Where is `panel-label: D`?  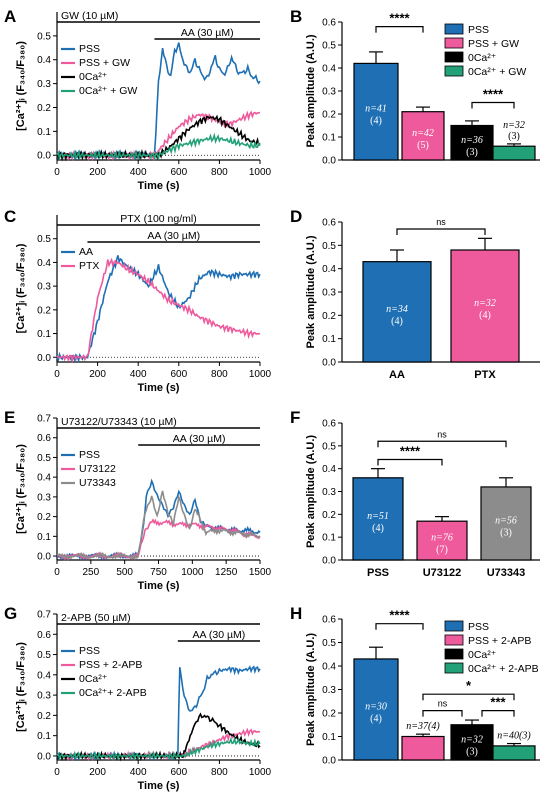
panel-label: D is located at coordinates (296, 216).